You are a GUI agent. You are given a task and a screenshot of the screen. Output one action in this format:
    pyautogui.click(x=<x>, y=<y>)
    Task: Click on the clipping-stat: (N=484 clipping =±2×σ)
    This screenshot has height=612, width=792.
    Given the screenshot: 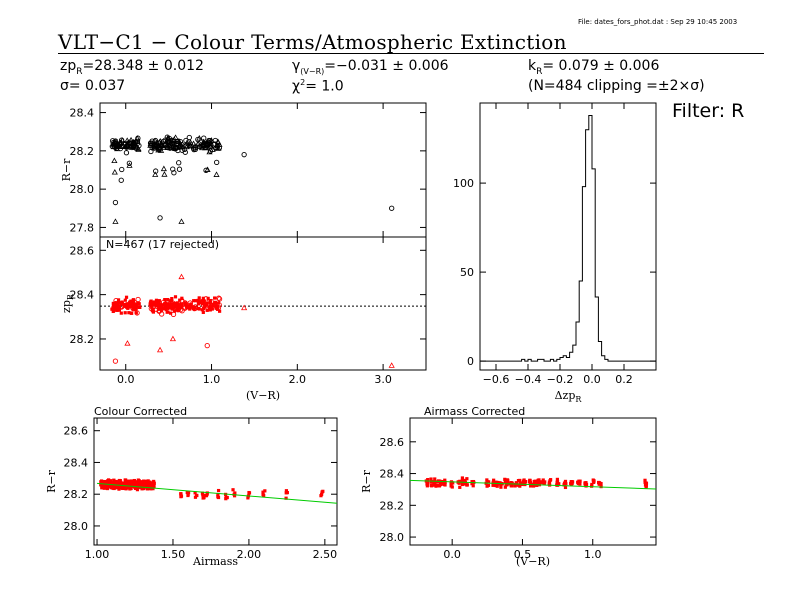 What is the action you would take?
    pyautogui.click(x=616, y=86)
    